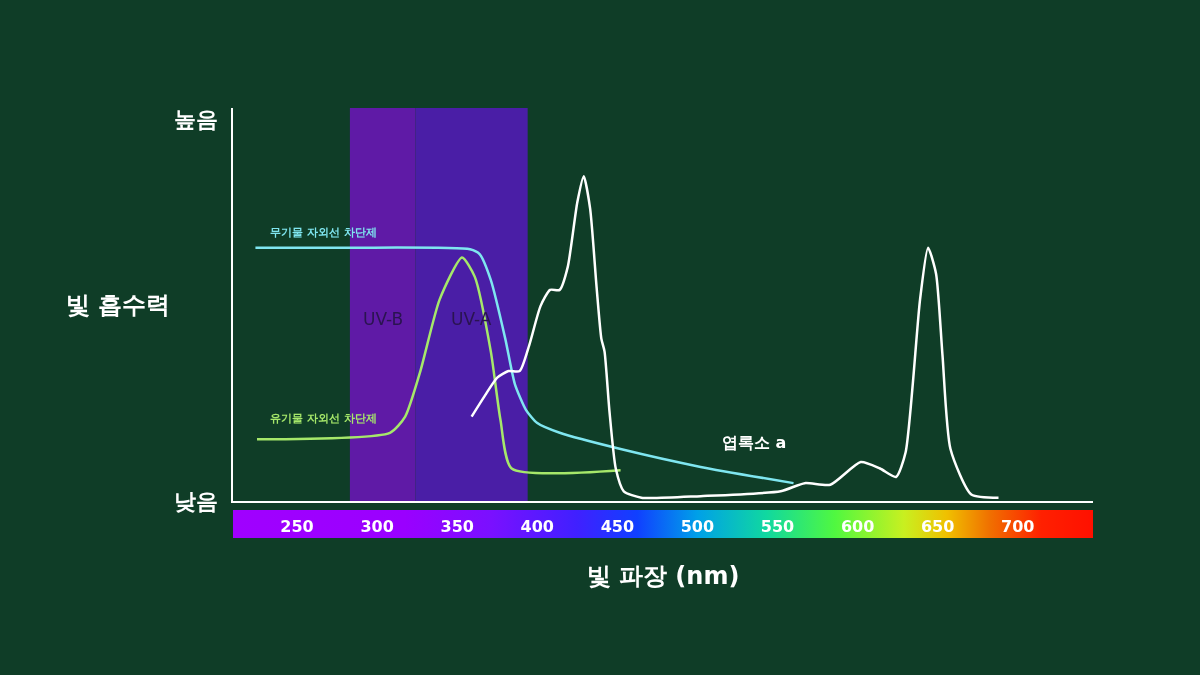  Describe the element at coordinates (697, 527) in the screenshot. I see `x-tick-label: 500` at that location.